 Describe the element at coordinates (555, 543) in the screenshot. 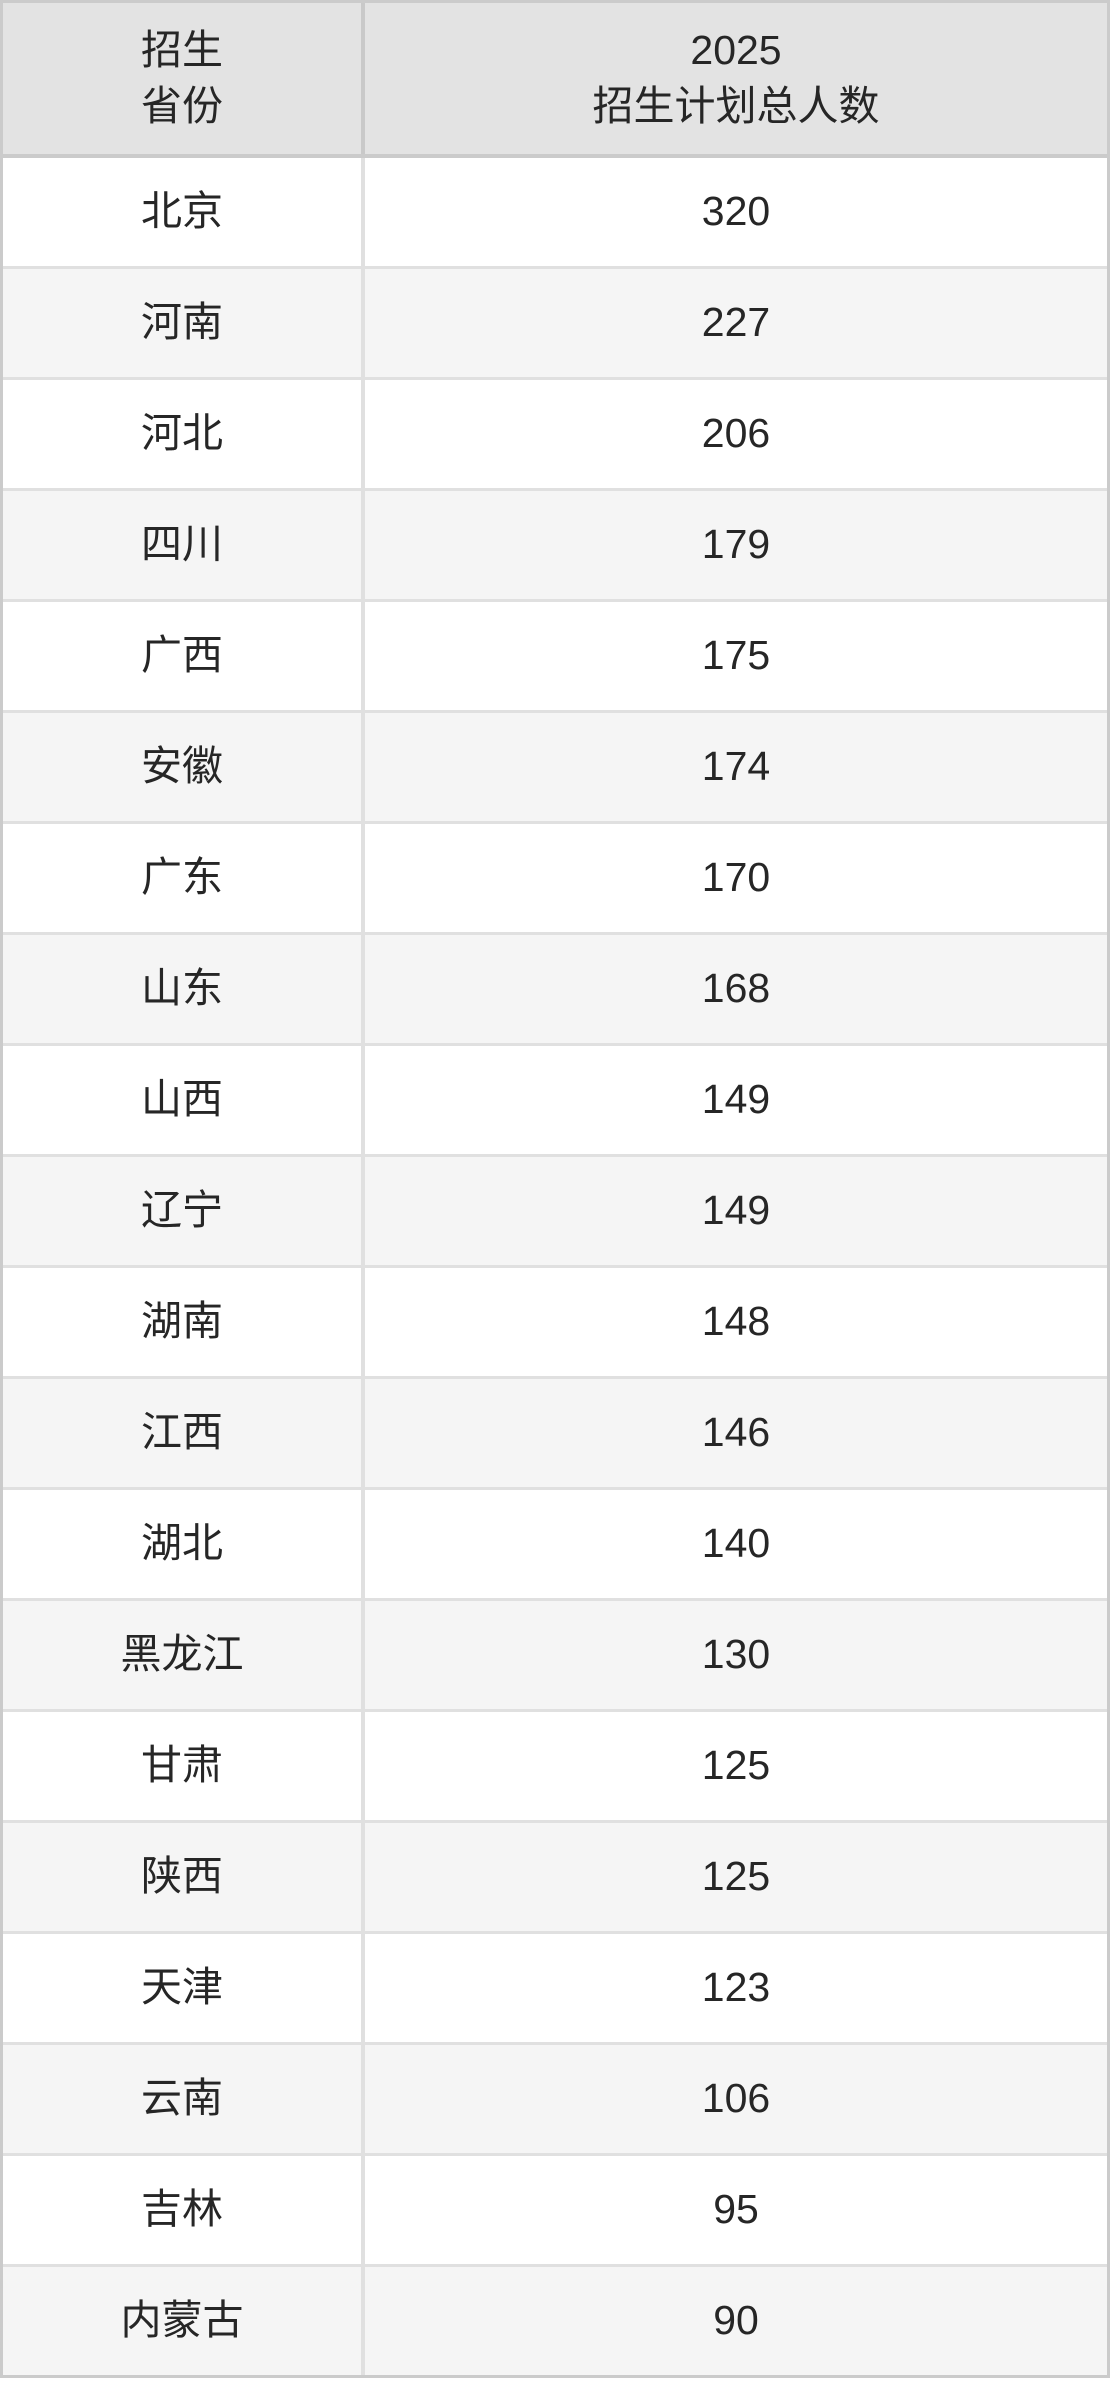

I see `table-row: 四川 179` at that location.